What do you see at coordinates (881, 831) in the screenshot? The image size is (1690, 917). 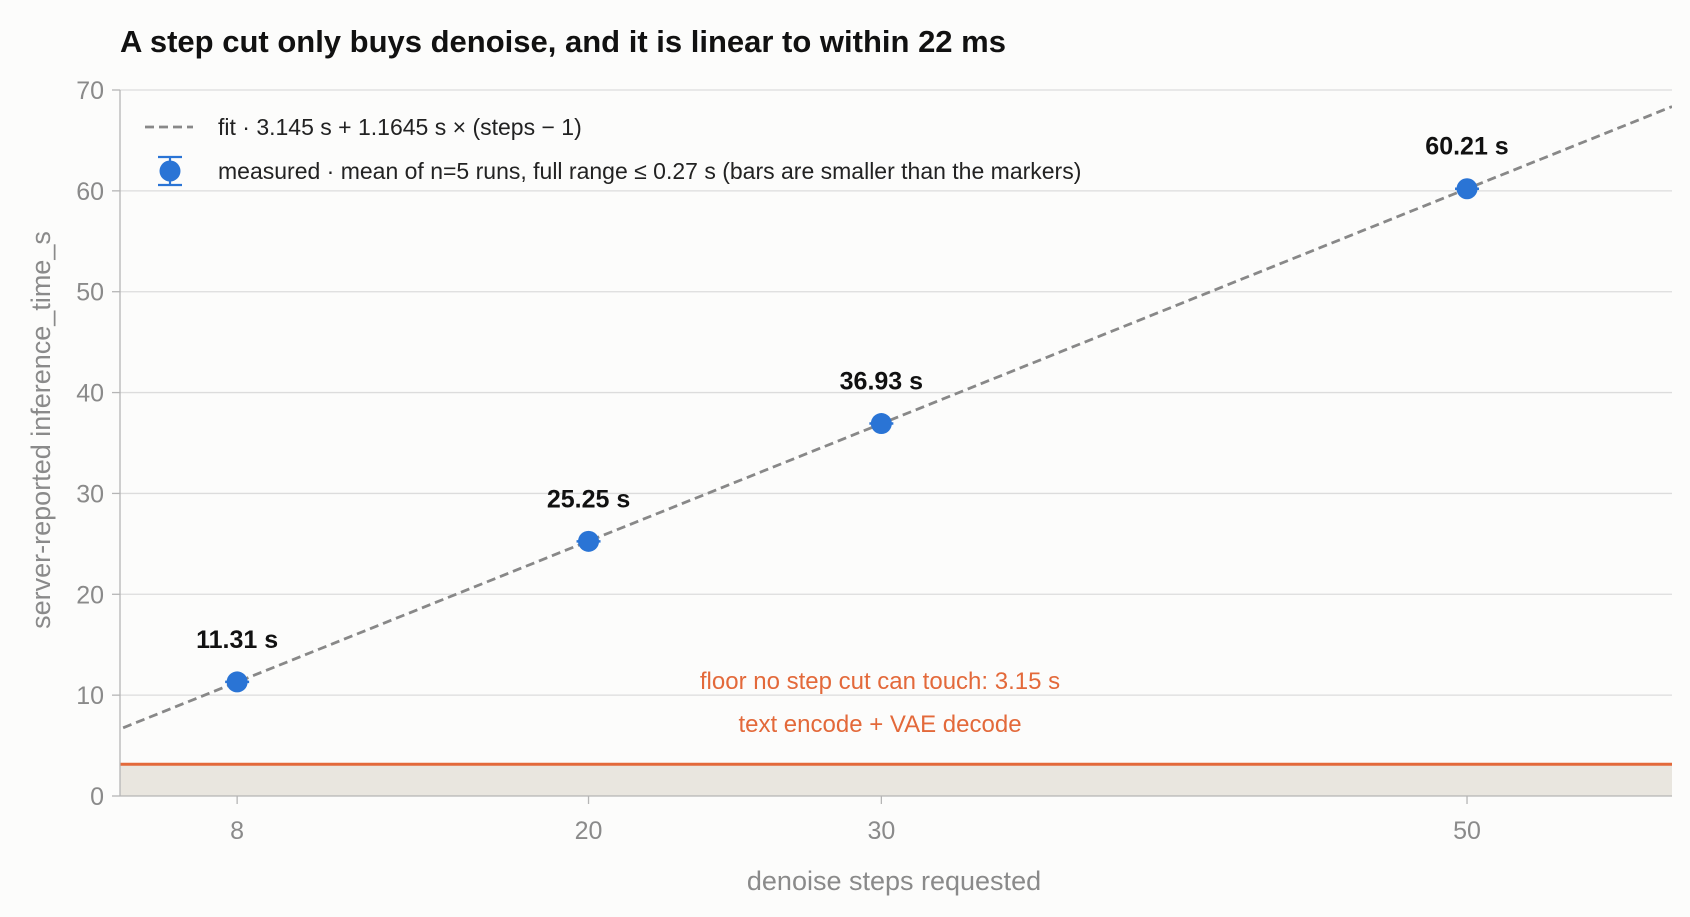 I see `x-tick-label-30: 30` at bounding box center [881, 831].